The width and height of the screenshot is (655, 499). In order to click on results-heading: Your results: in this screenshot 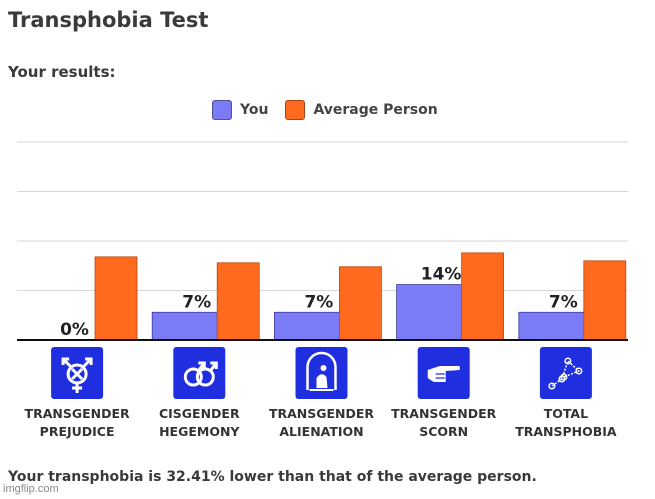, I will do `click(62, 72)`.